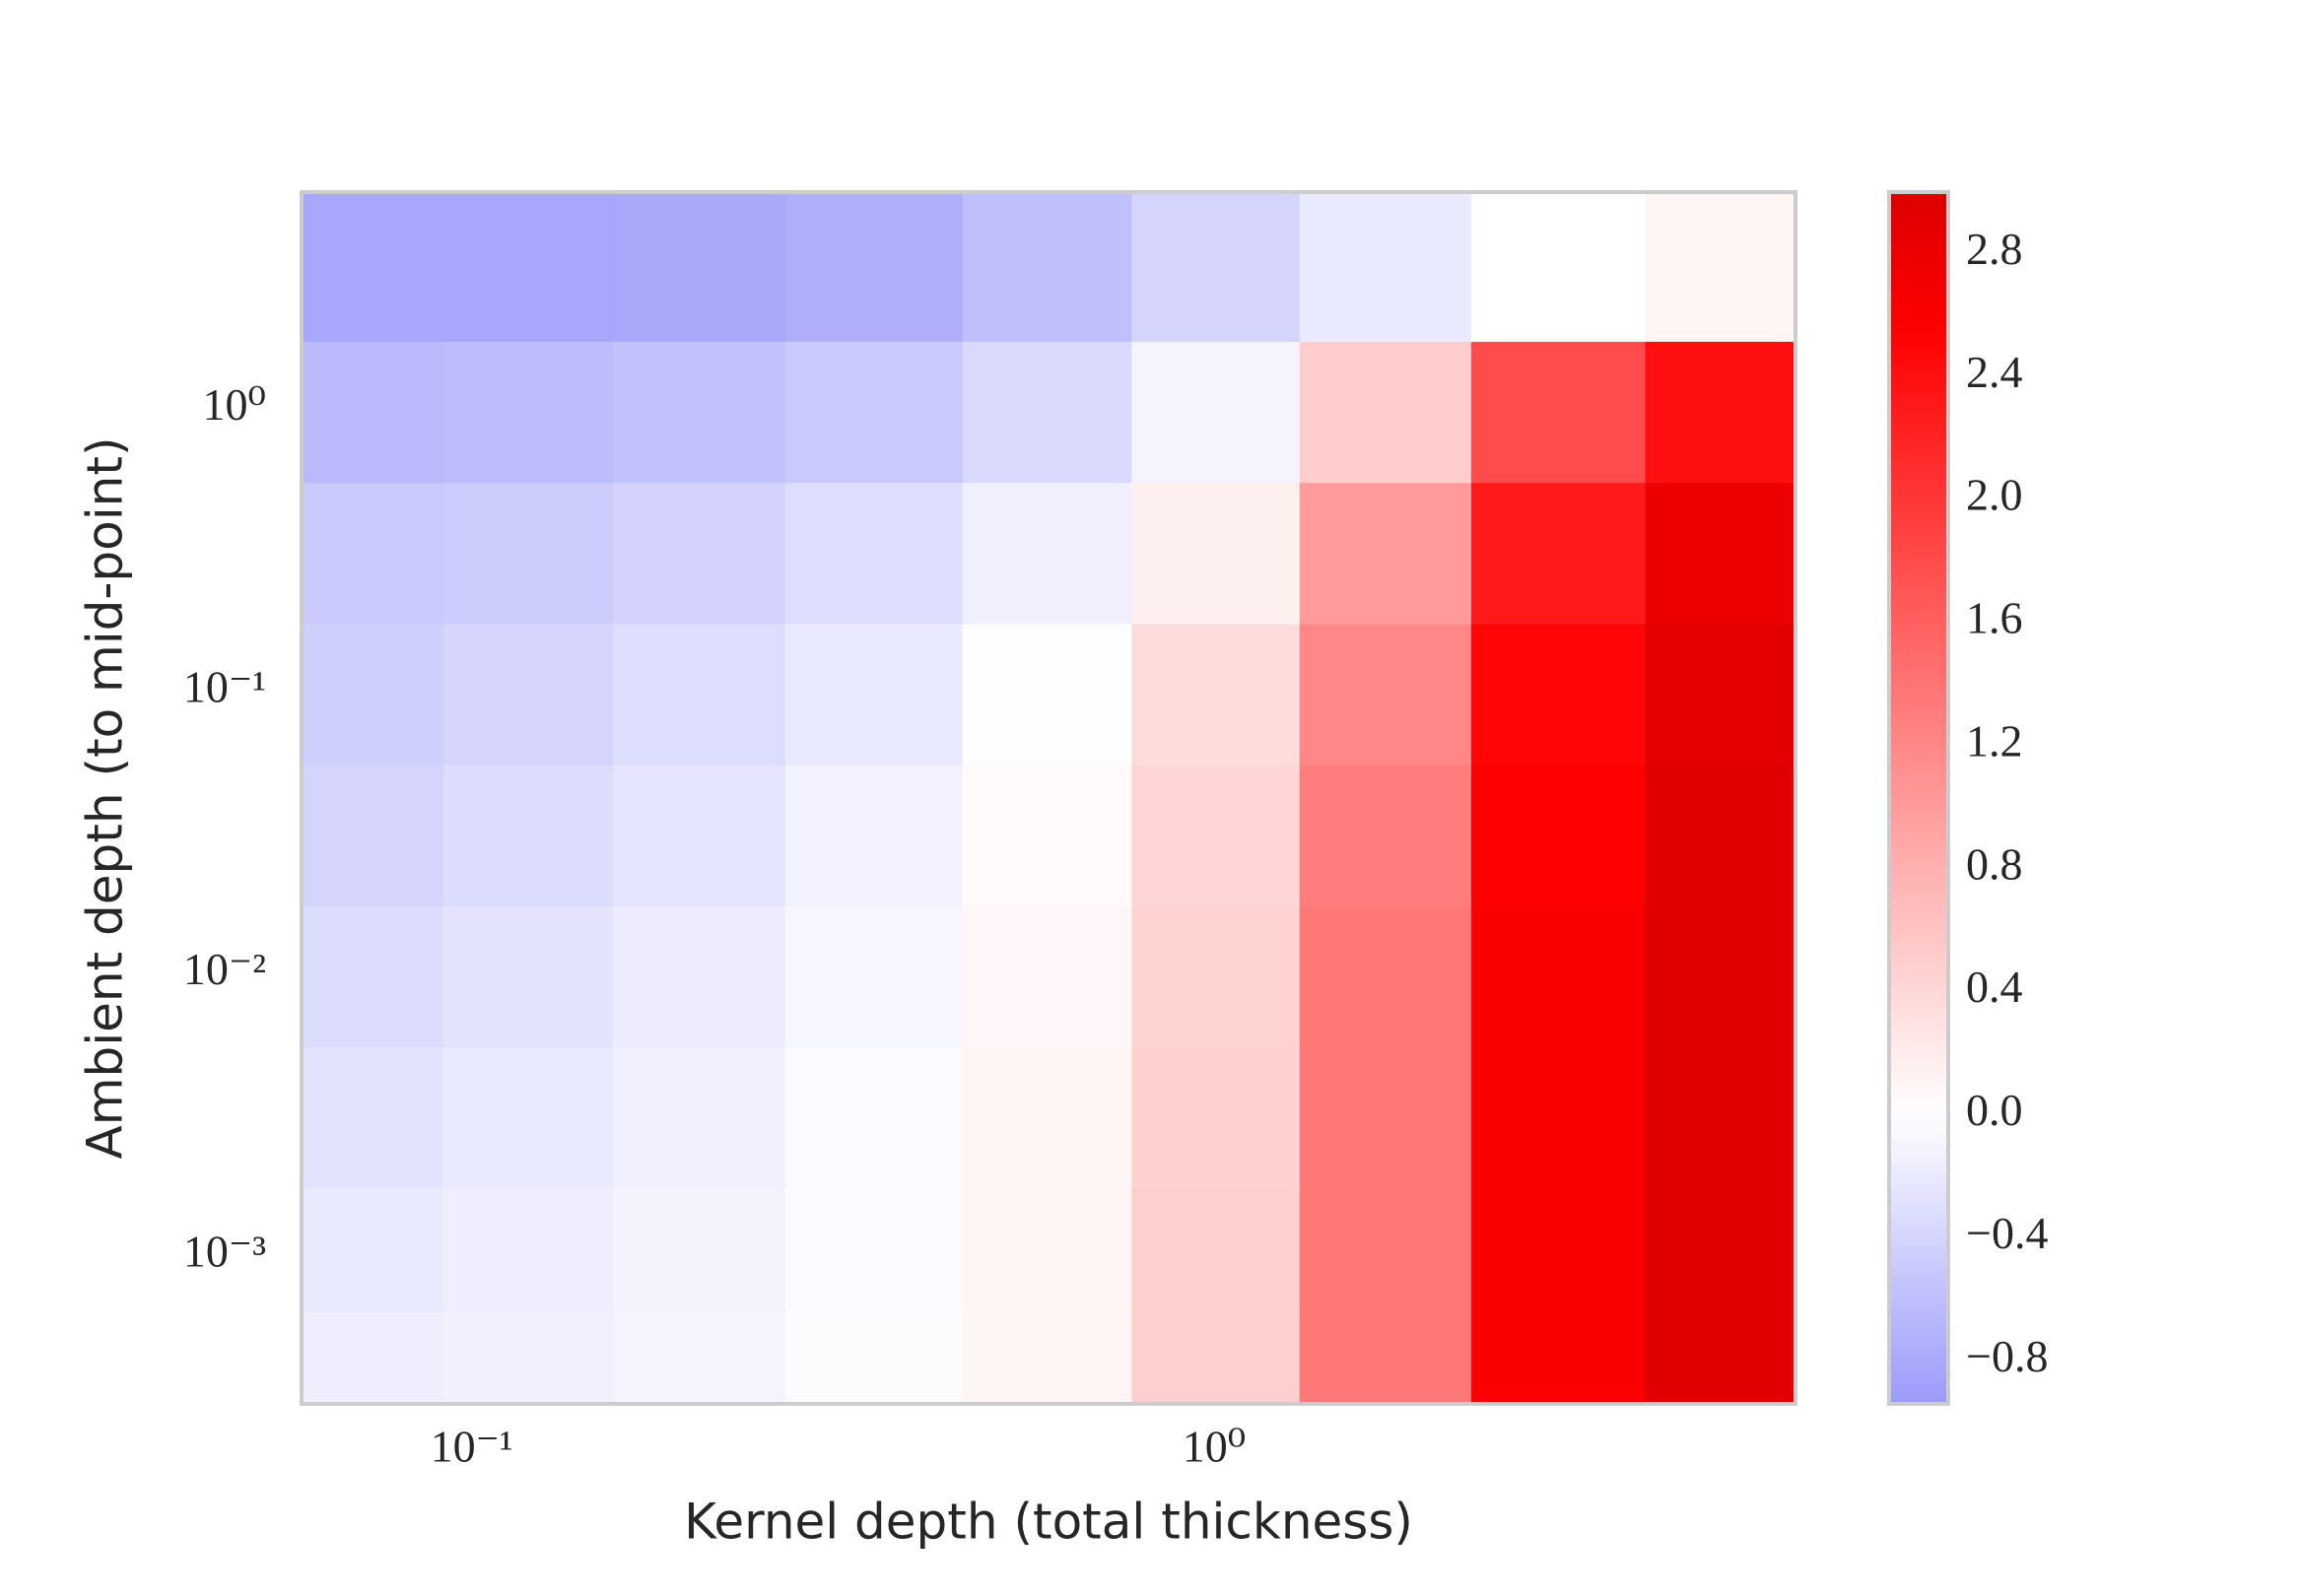 Image resolution: width=2303 pixels, height=1596 pixels. What do you see at coordinates (1995, 1110) in the screenshot?
I see `colorbar-tick-label: 0.0` at bounding box center [1995, 1110].